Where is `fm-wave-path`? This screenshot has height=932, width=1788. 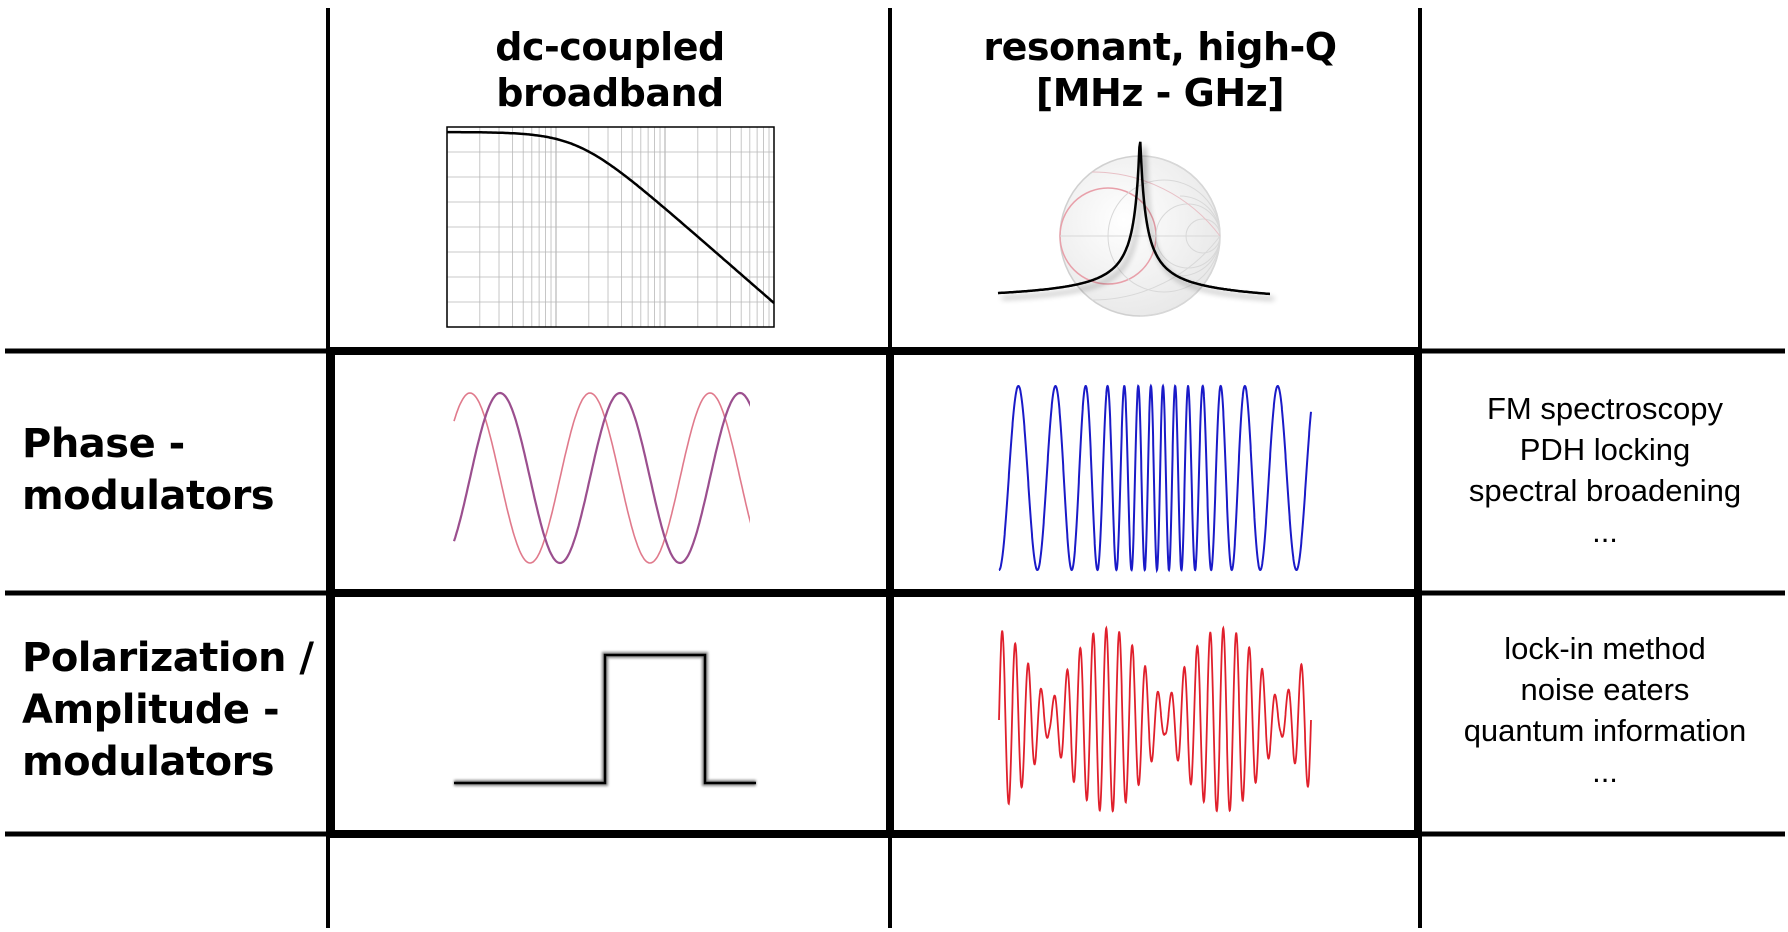
fm-wave-path is located at coordinates (1155, 478).